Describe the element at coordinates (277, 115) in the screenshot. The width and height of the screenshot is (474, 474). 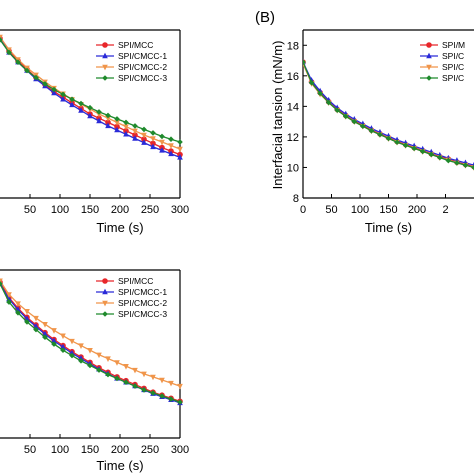
I see `y-axis-title: Interfacial tansion (mN/m)` at that location.